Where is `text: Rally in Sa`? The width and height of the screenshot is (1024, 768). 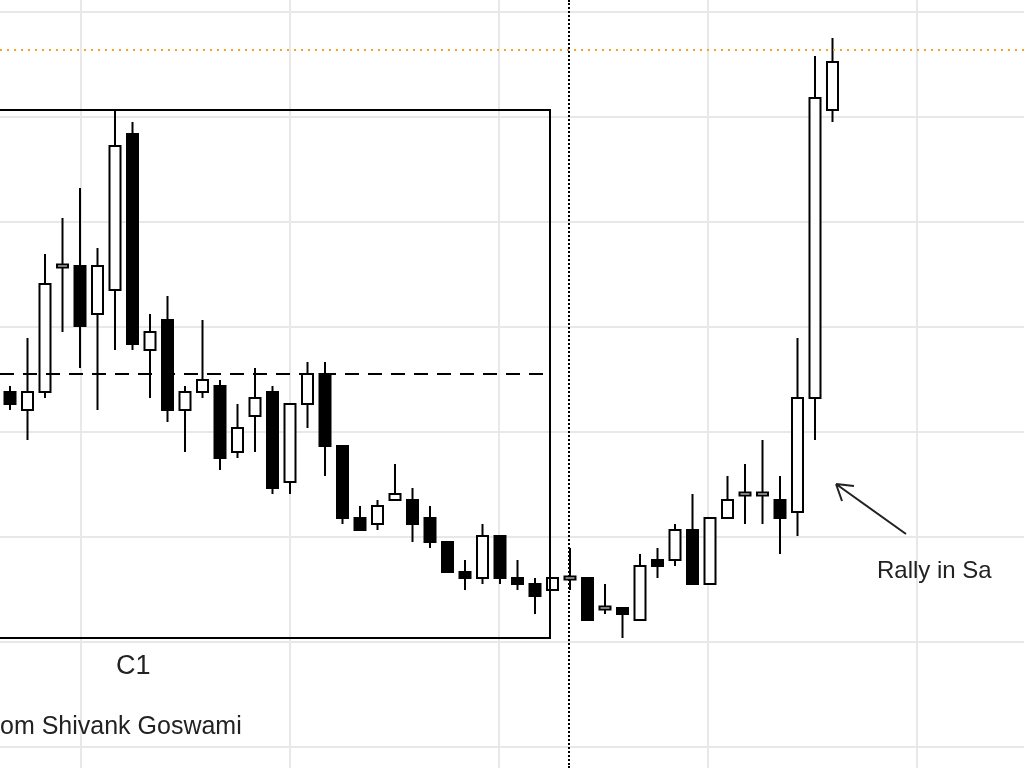 text: Rally in Sa is located at coordinates (934, 570).